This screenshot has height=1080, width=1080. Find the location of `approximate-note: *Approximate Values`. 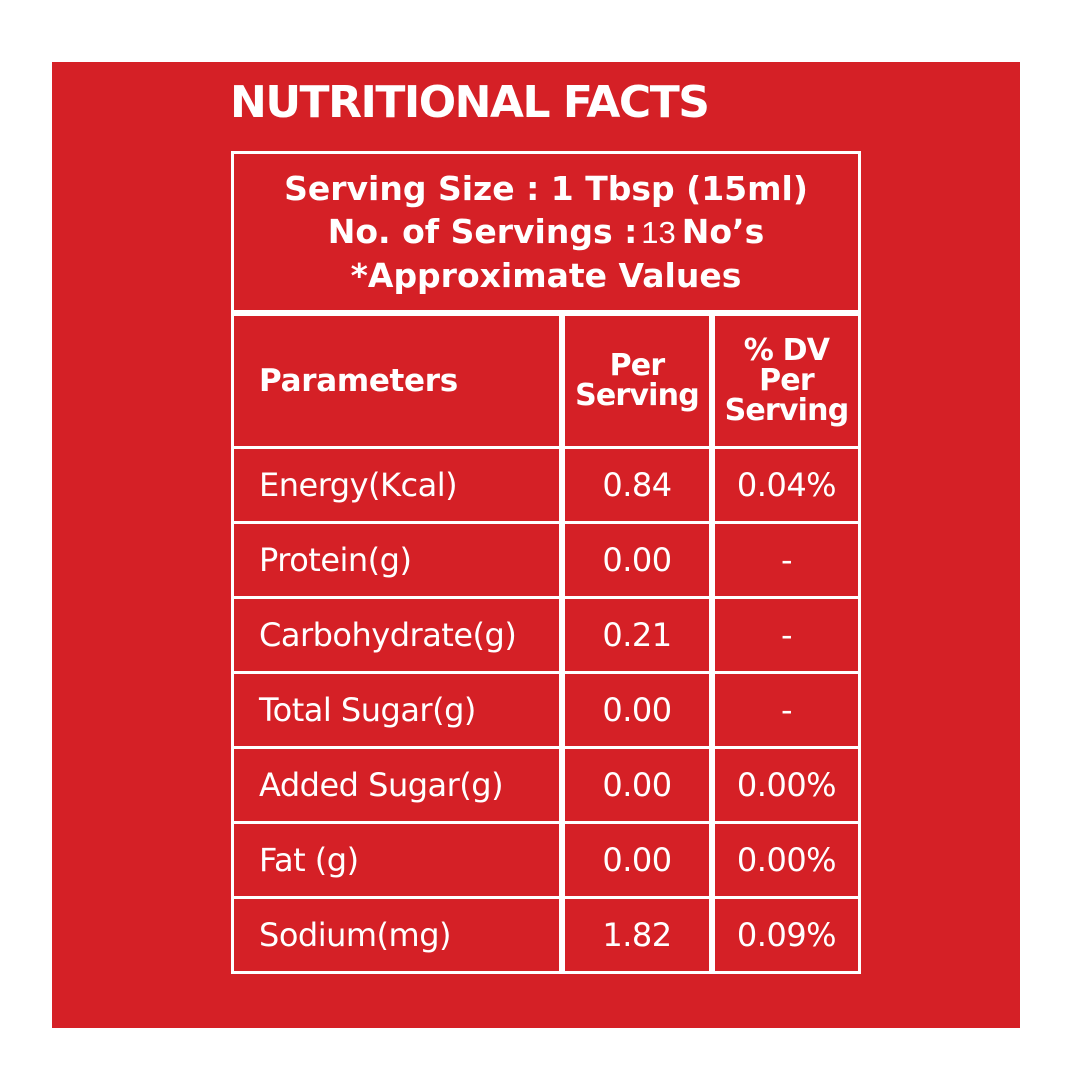

approximate-note: *Approximate Values is located at coordinates (546, 275).